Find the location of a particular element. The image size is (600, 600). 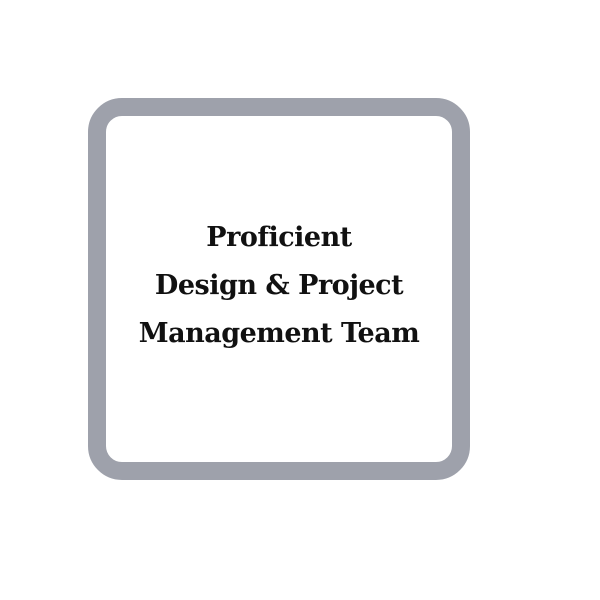

card-title-line-2: Design & Project is located at coordinates (279, 285).